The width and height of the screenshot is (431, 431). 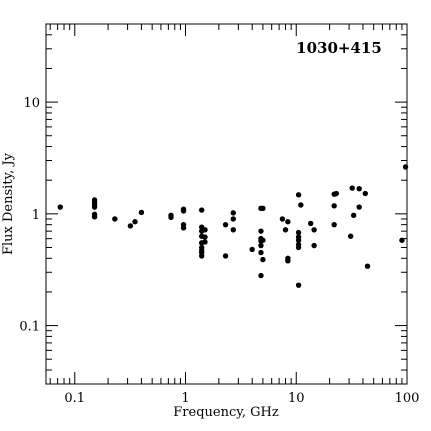 I want to click on y-tick-label: 10, so click(x=31, y=103).